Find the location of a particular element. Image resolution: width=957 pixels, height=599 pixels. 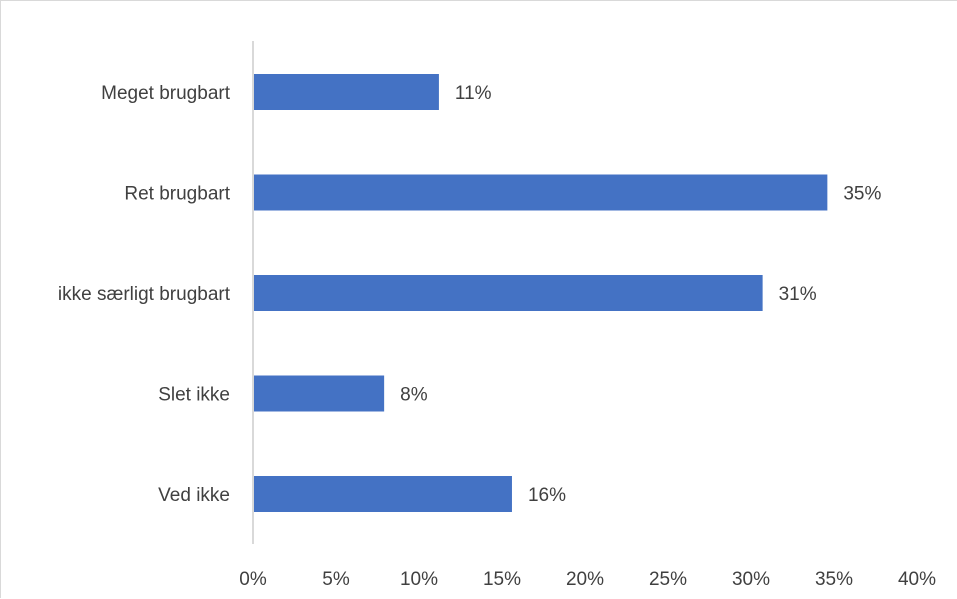

x-tick-label: 40% is located at coordinates (917, 579).